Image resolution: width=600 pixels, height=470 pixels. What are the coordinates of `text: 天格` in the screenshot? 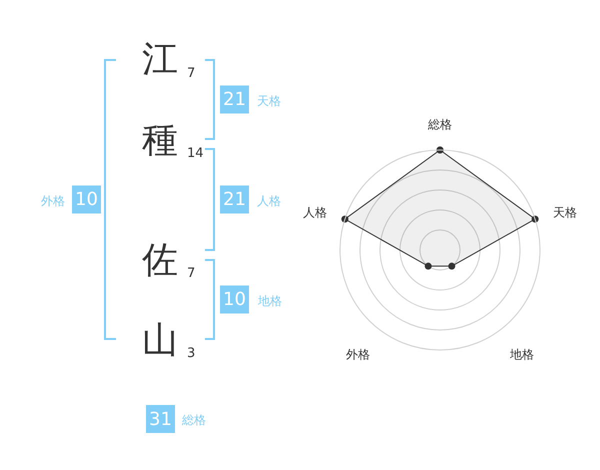 It's located at (269, 101).